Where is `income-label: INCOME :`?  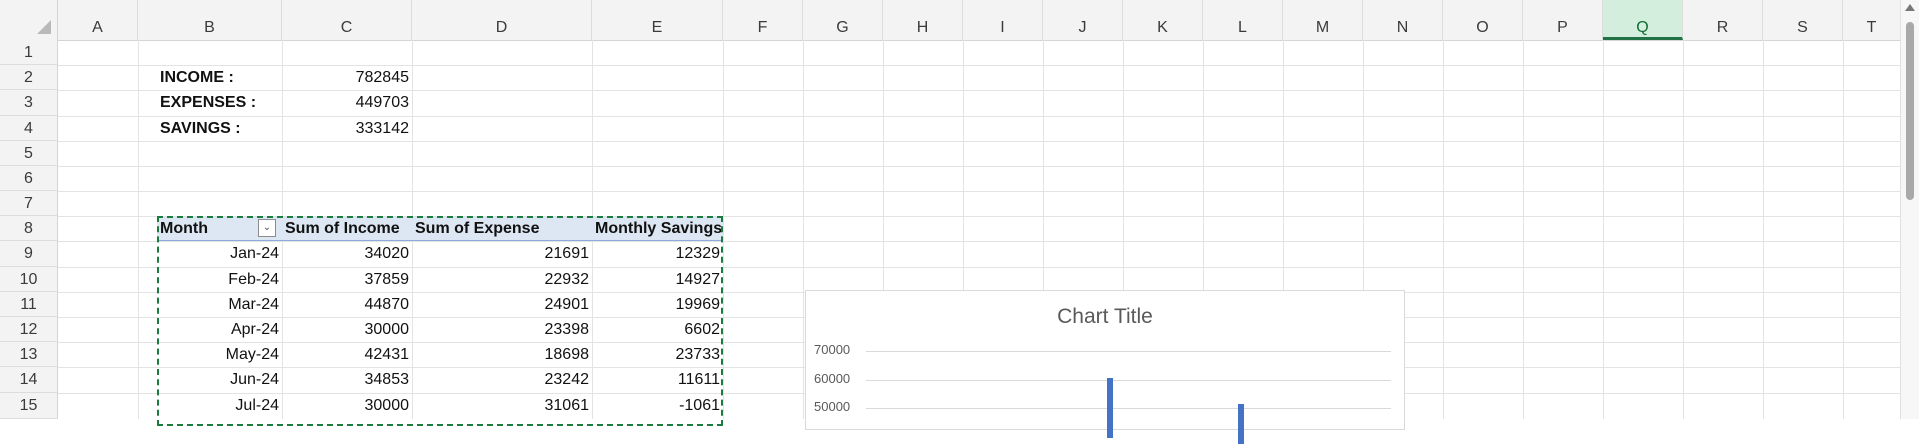 income-label: INCOME : is located at coordinates (197, 77).